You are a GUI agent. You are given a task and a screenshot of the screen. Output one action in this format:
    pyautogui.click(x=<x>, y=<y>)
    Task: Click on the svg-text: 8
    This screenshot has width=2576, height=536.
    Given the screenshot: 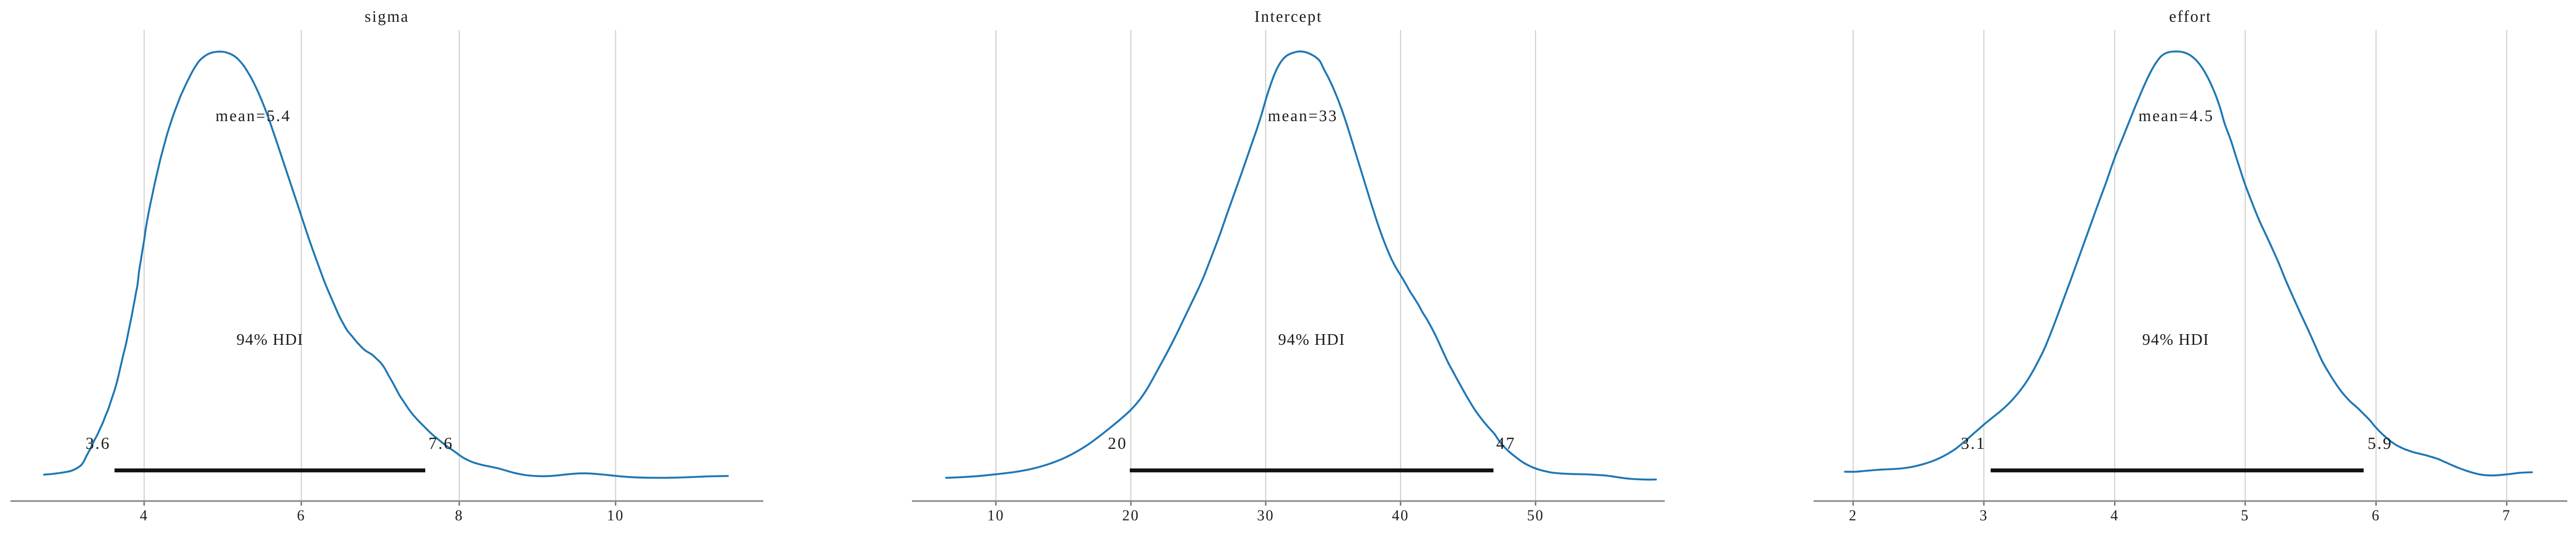 What is the action you would take?
    pyautogui.click(x=459, y=516)
    